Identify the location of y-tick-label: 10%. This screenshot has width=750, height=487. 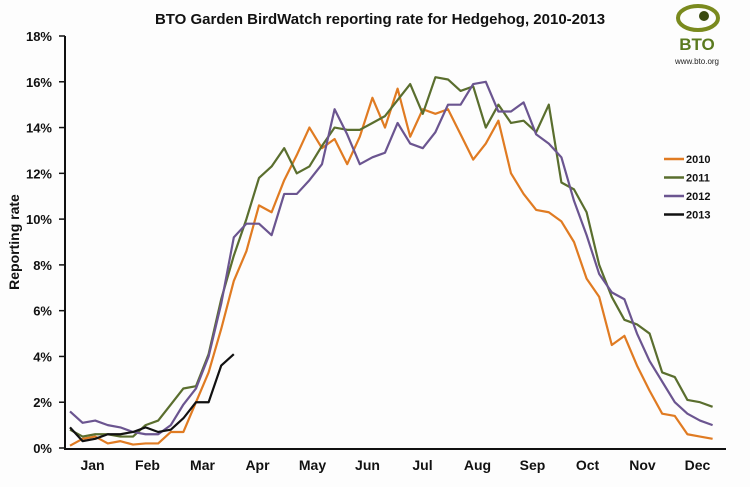
(39, 219).